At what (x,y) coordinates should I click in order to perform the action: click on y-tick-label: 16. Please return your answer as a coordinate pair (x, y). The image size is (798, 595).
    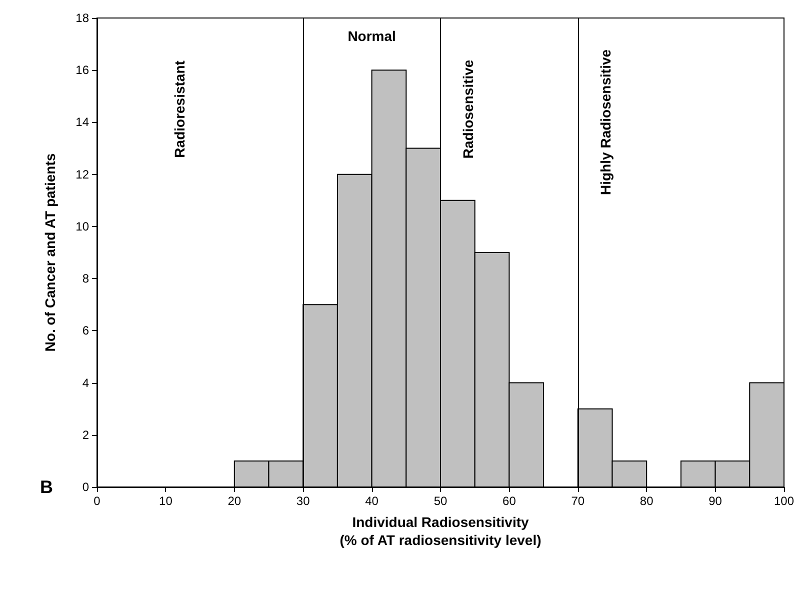
    Looking at the image, I should click on (83, 70).